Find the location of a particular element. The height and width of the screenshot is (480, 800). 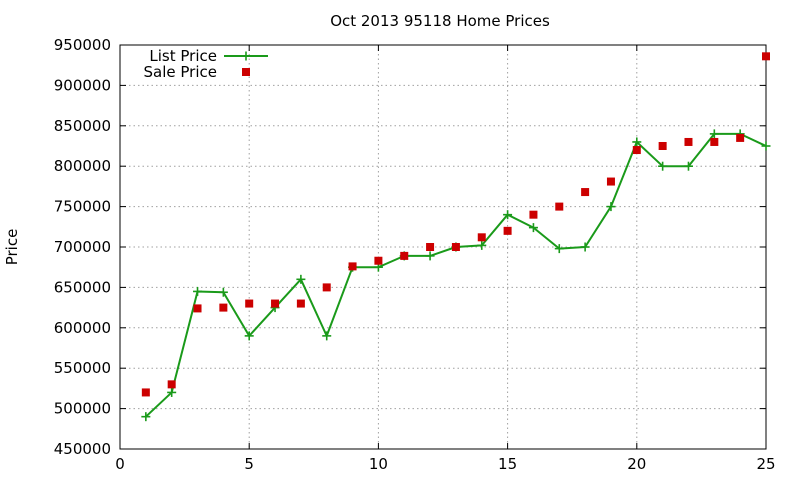

legend-plus-marker is located at coordinates (246, 56).